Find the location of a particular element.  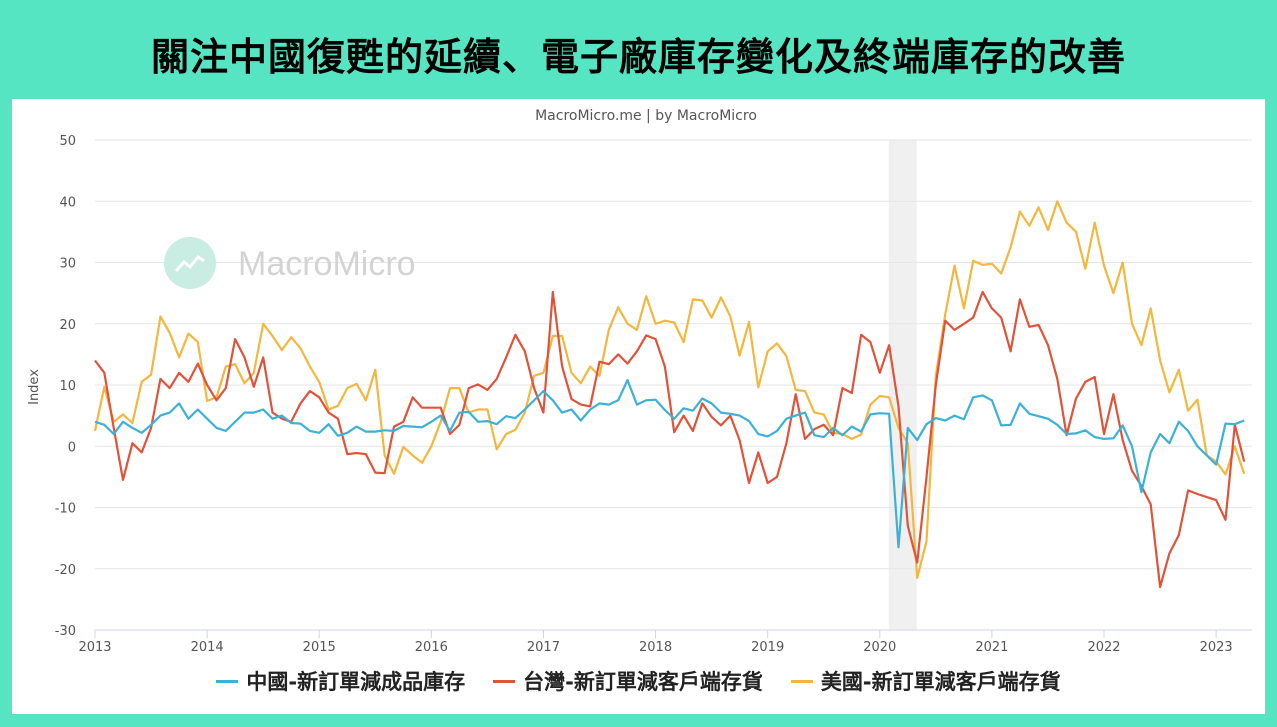

watermark-text: MacroMicro is located at coordinates (327, 264).